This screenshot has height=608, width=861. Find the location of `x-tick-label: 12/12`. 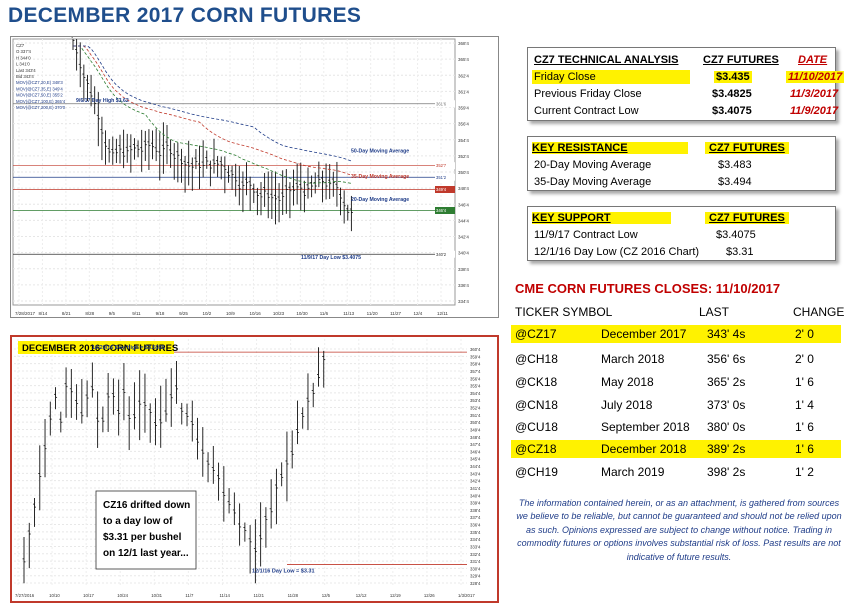

x-tick-label: 12/12 is located at coordinates (361, 595).